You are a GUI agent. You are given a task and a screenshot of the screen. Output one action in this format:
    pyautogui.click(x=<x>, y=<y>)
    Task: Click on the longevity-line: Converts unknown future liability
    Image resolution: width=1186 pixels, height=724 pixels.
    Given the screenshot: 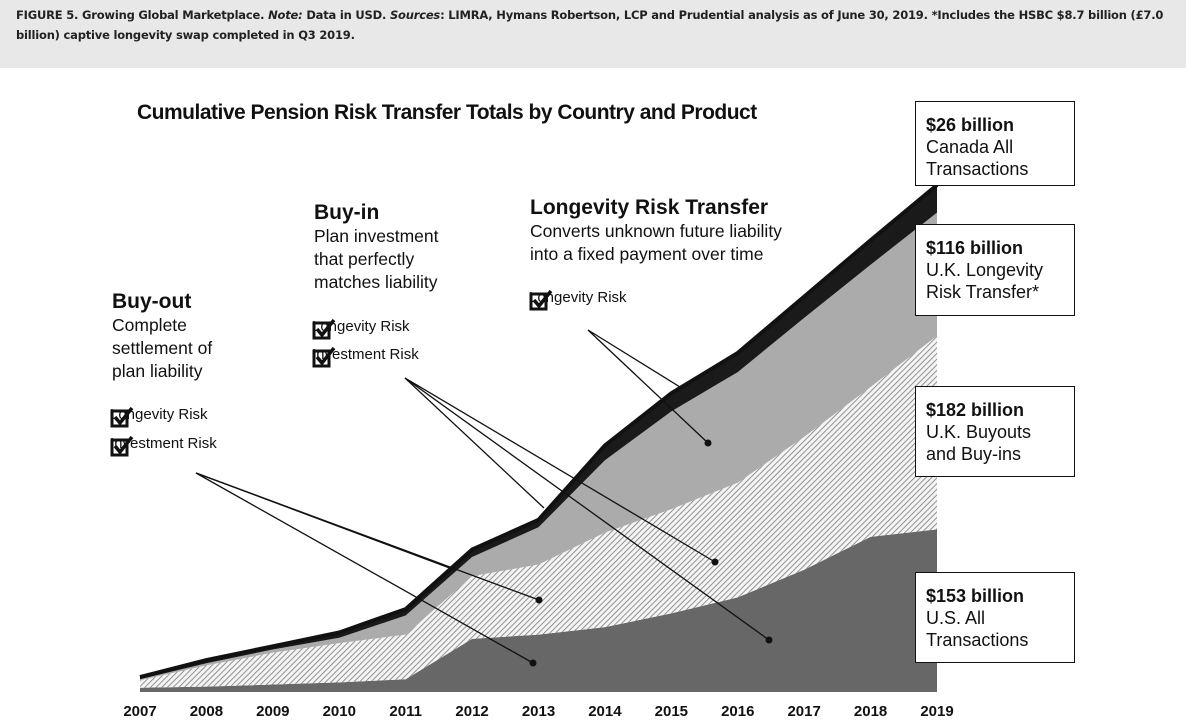 What is the action you would take?
    pyautogui.click(x=656, y=231)
    